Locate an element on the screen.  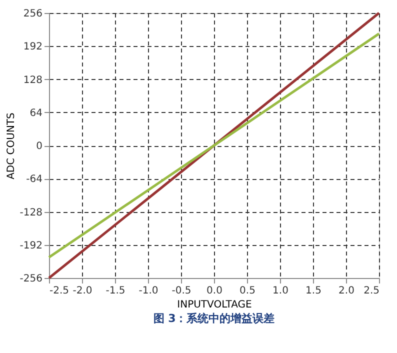
x-tick-label: -2.0 is located at coordinates (82, 291).